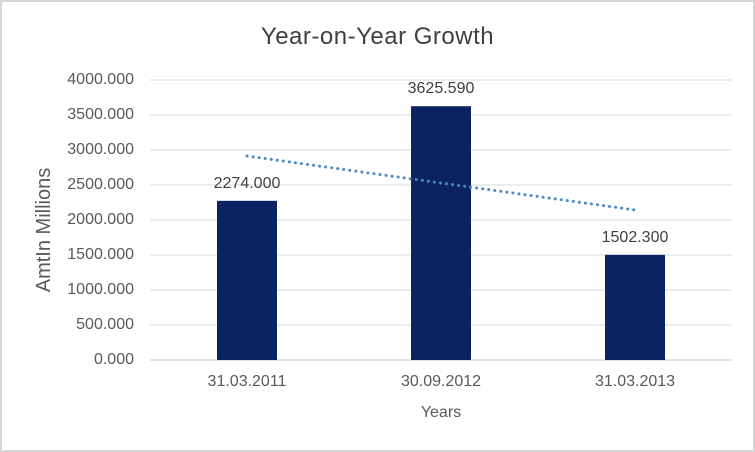  Describe the element at coordinates (100, 219) in the screenshot. I see `y-tick-label: 2000.000` at that location.